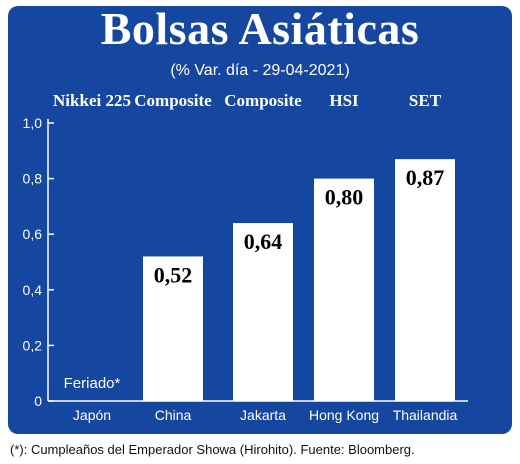 This screenshot has height=464, width=520. What do you see at coordinates (425, 177) in the screenshot?
I see `bar-value-label: 0,87` at bounding box center [425, 177].